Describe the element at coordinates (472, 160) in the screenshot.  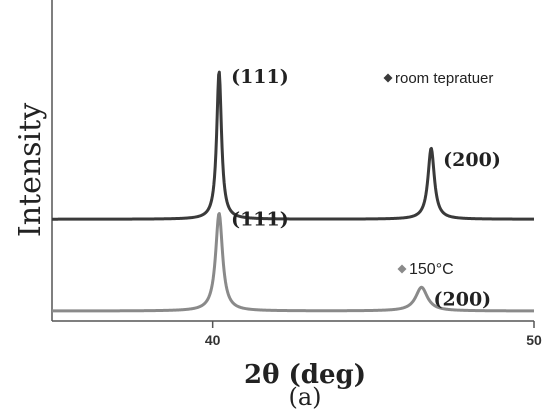
I see `peak-label-0-1: (200)` at that location.